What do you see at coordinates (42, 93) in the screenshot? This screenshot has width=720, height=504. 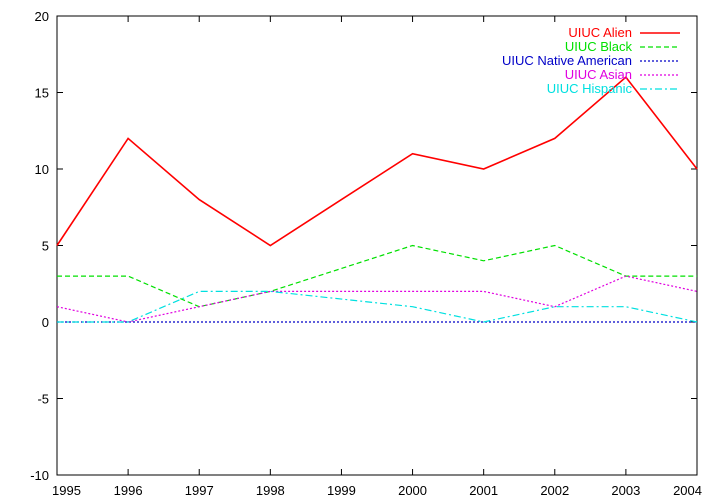 I see `y-tick-label: 15` at bounding box center [42, 93].